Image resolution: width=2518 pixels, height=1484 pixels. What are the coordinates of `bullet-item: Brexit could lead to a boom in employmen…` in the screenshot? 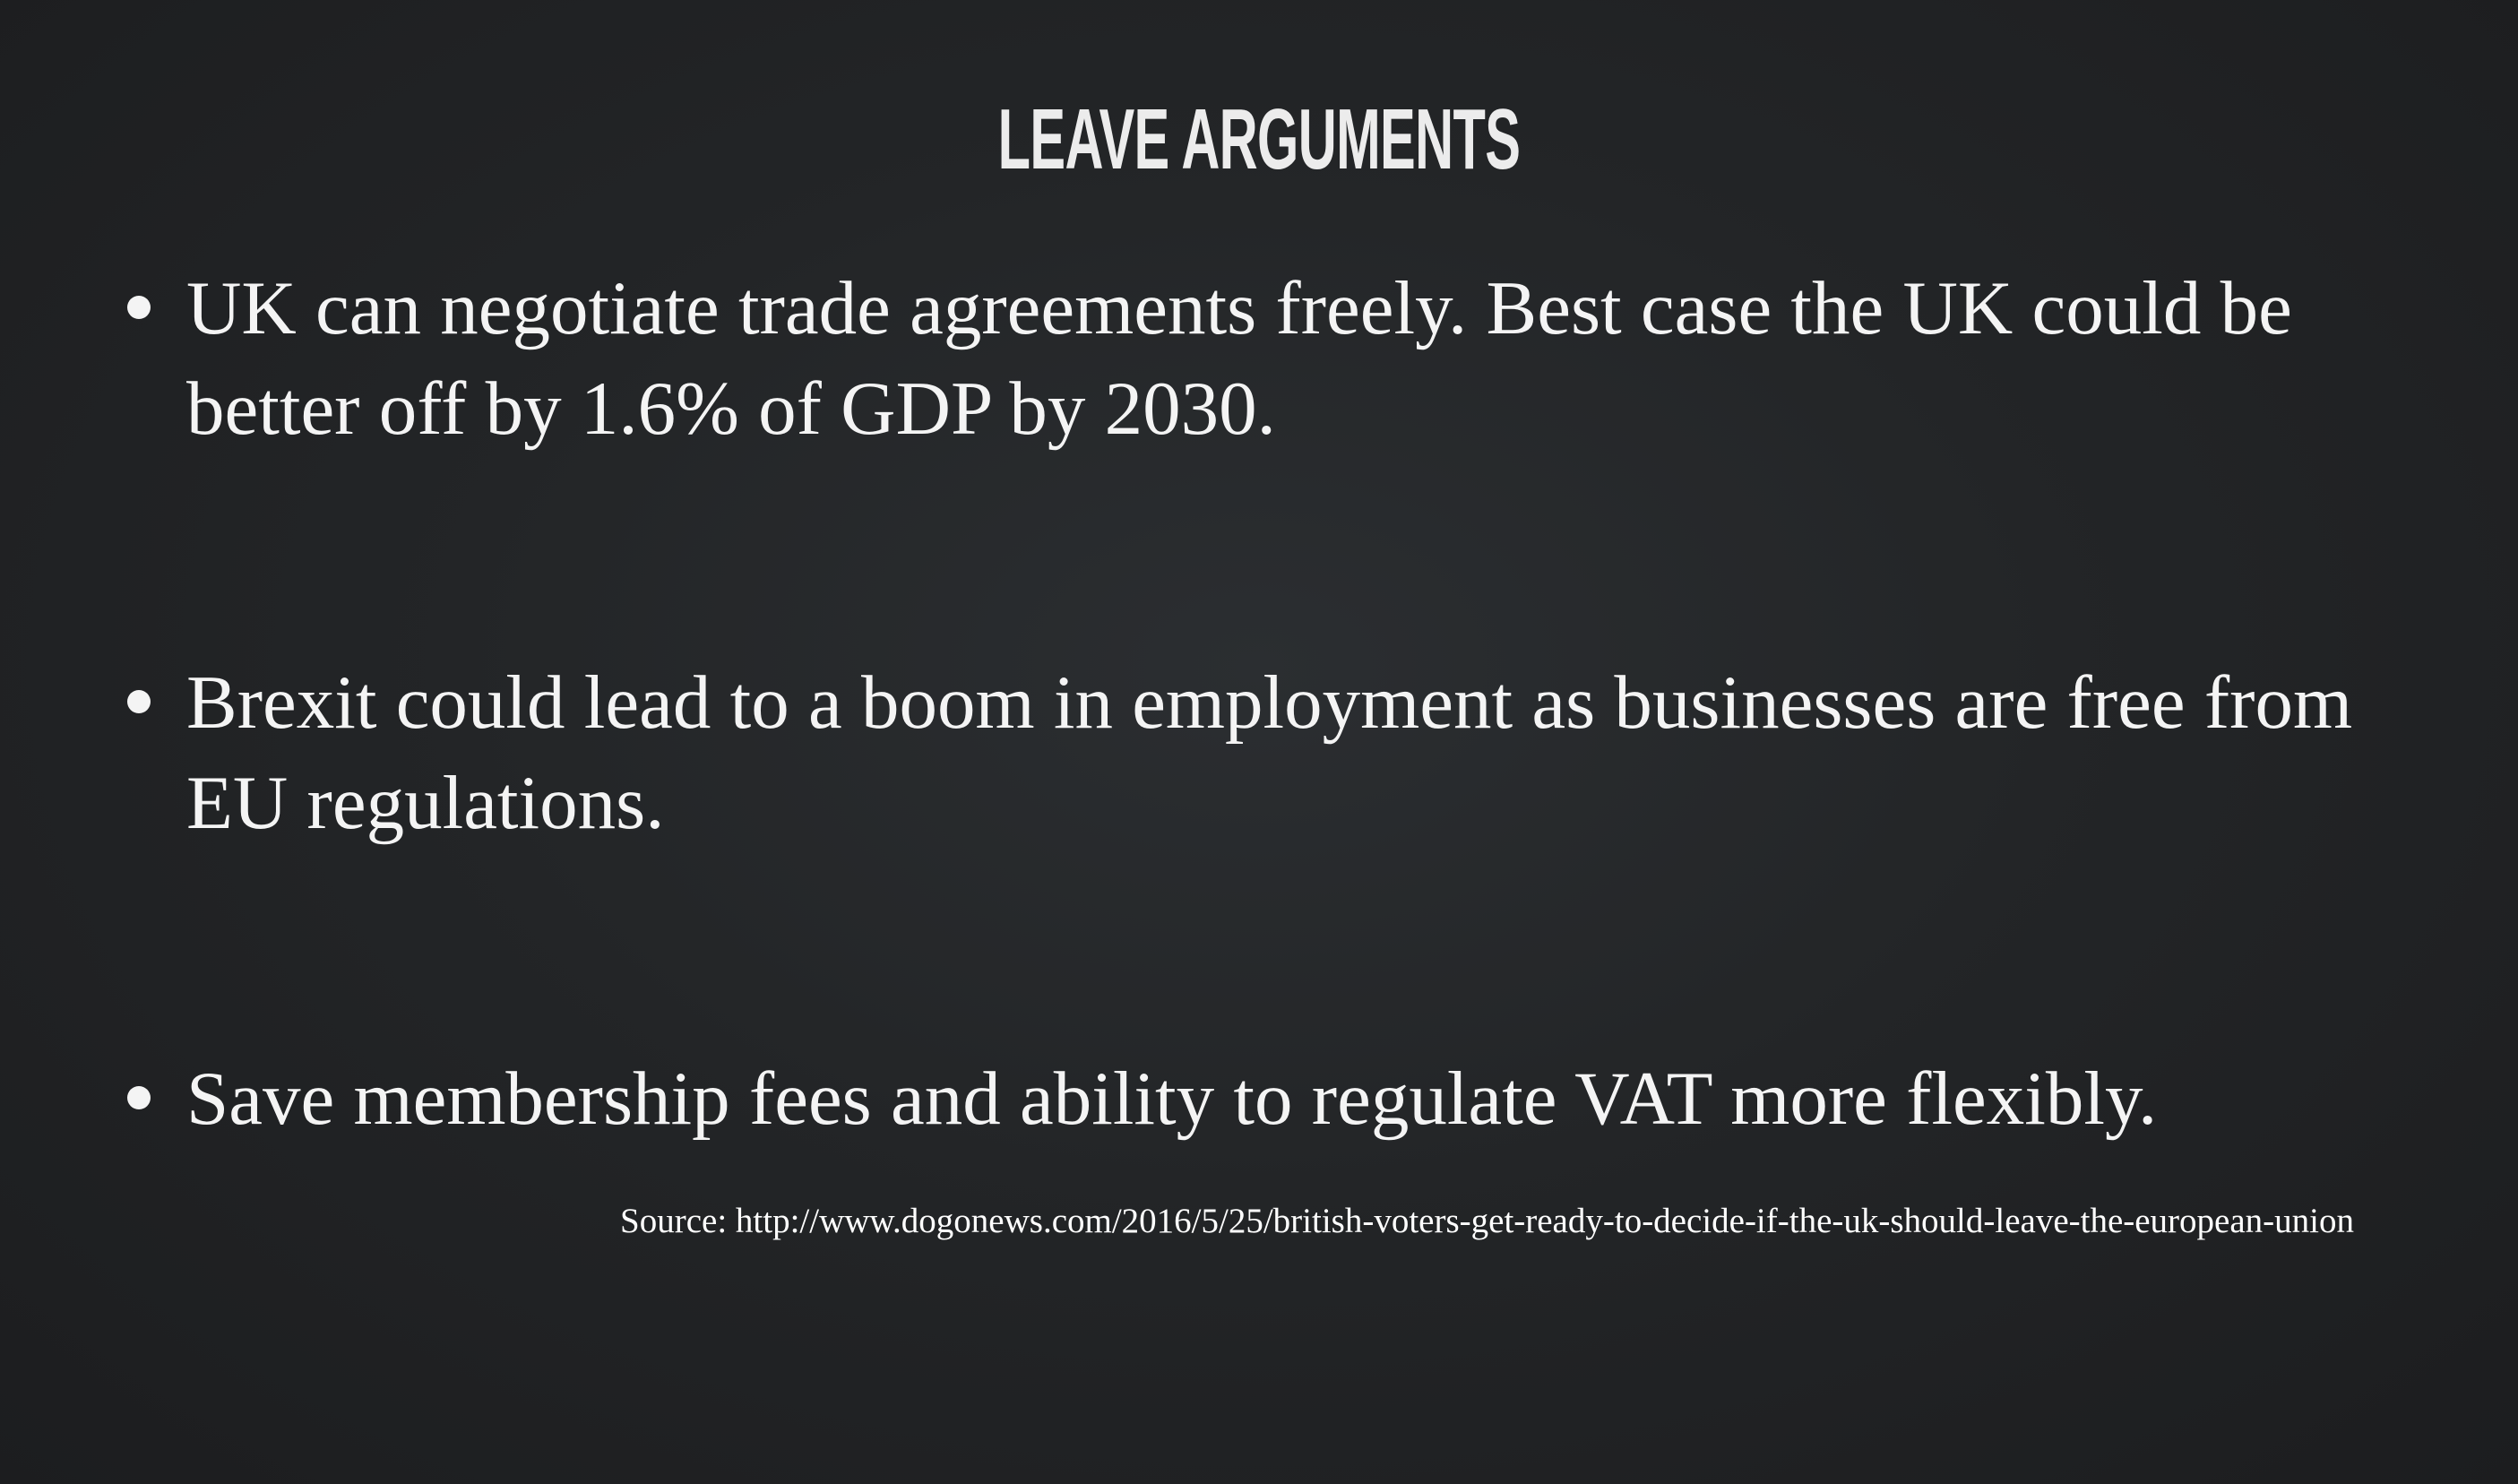 It's located at (1286, 752).